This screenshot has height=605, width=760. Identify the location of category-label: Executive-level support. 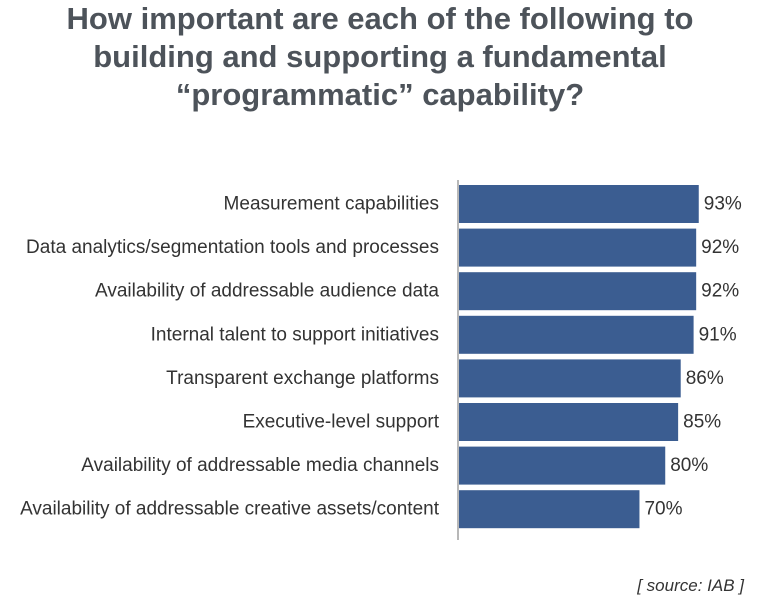
(341, 422).